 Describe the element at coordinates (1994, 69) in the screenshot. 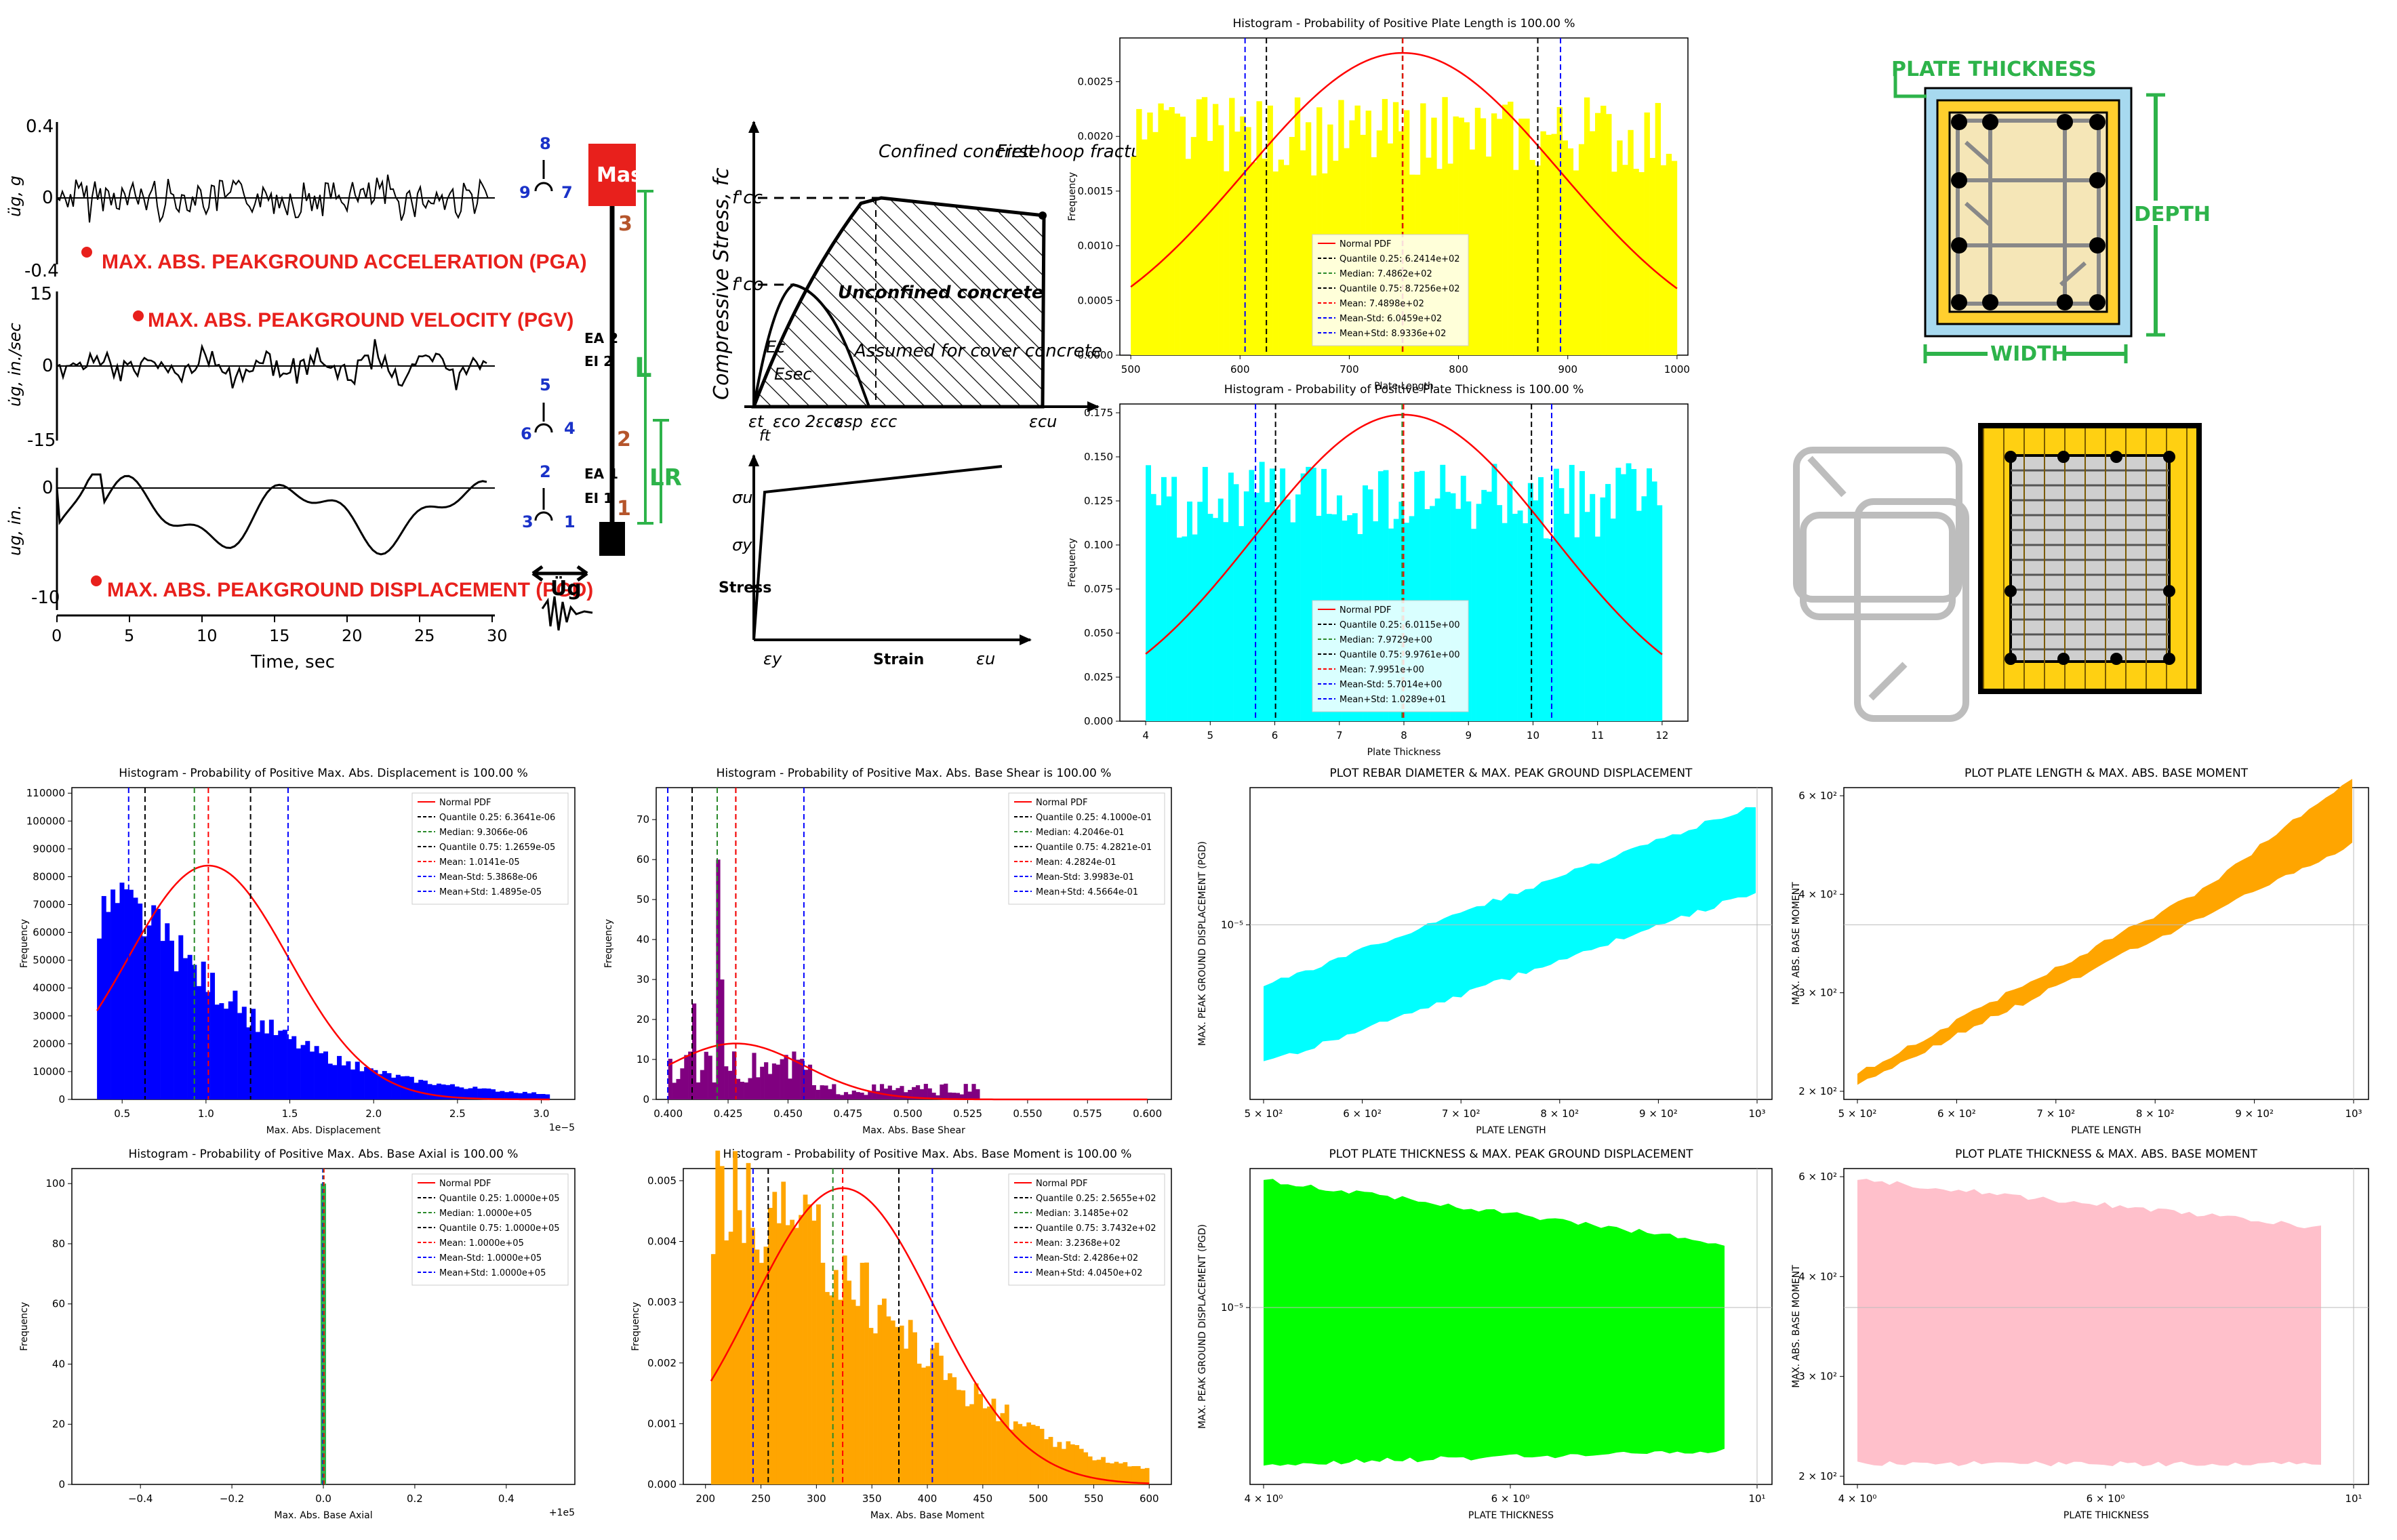

I see `plate-thickness-label: PLATE THICKNESS` at that location.